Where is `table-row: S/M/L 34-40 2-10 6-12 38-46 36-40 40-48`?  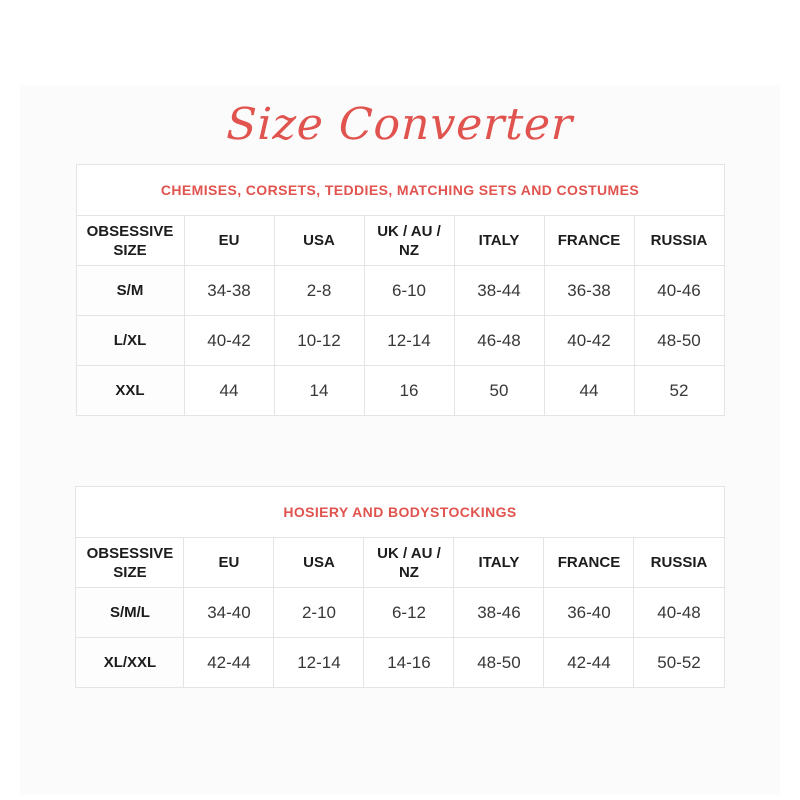
table-row: S/M/L 34-40 2-10 6-12 38-46 36-40 40-48 is located at coordinates (400, 612).